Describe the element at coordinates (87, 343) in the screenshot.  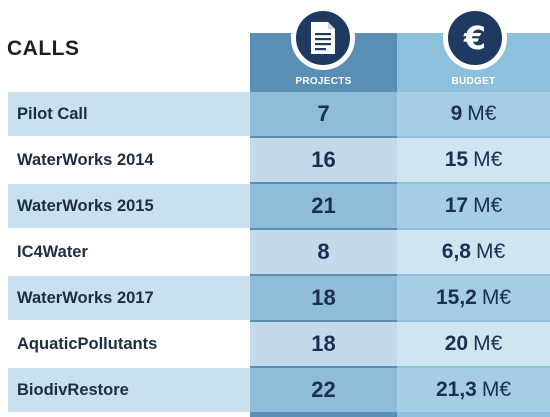
I see `call-name: AquaticPollutants` at that location.